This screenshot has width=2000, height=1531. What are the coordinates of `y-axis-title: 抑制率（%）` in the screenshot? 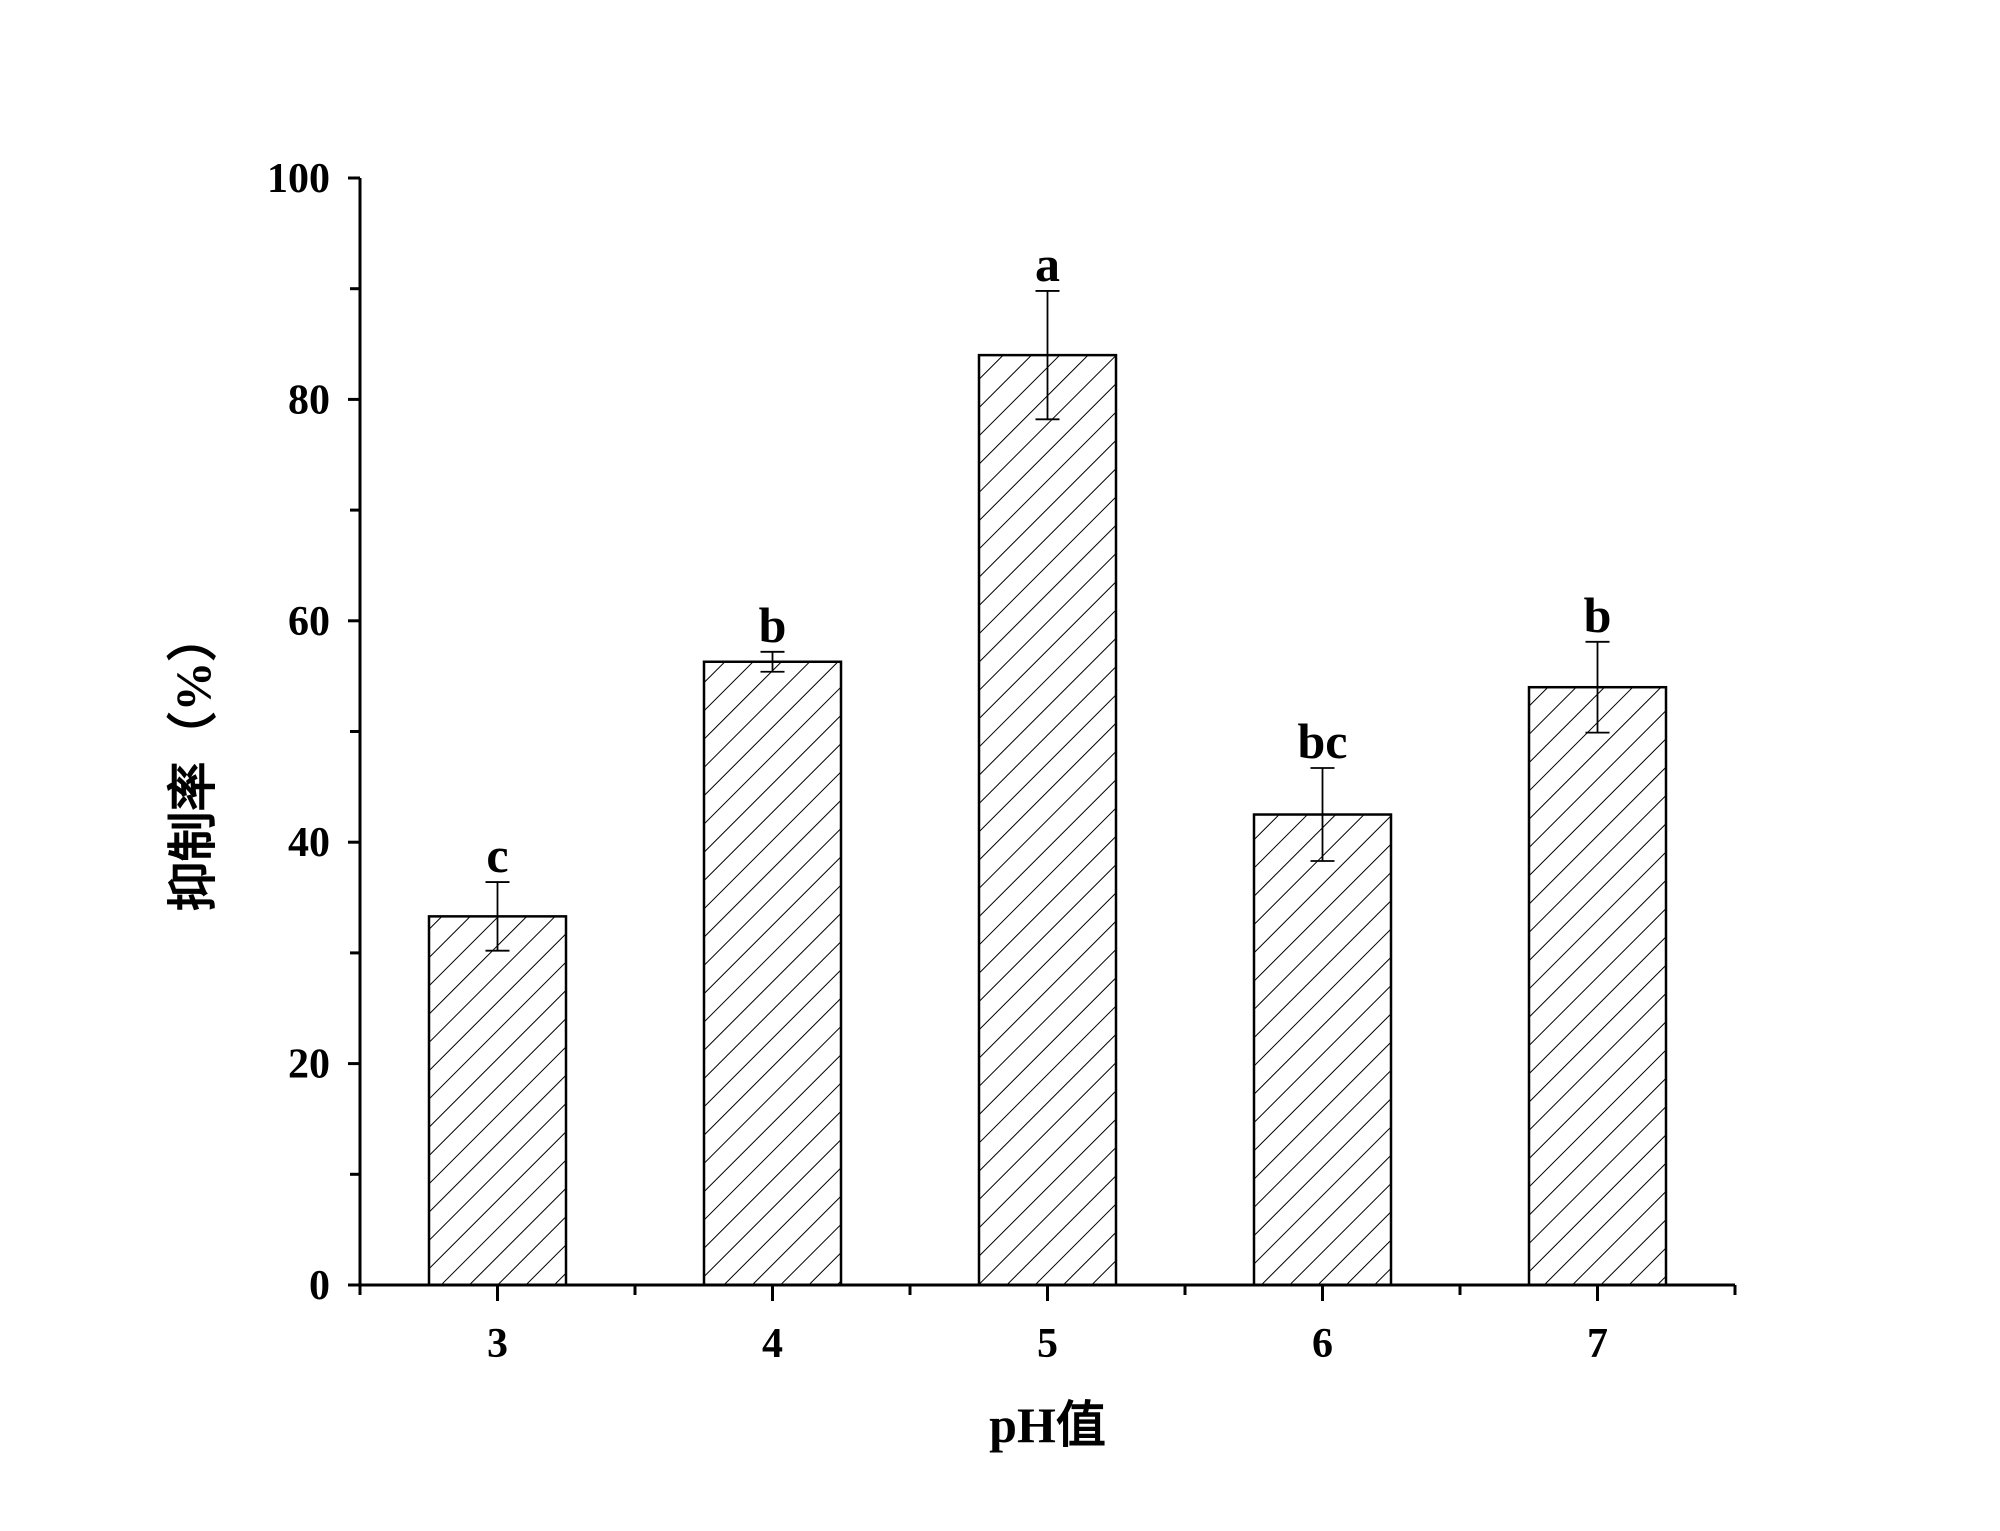 It's located at (193, 762).